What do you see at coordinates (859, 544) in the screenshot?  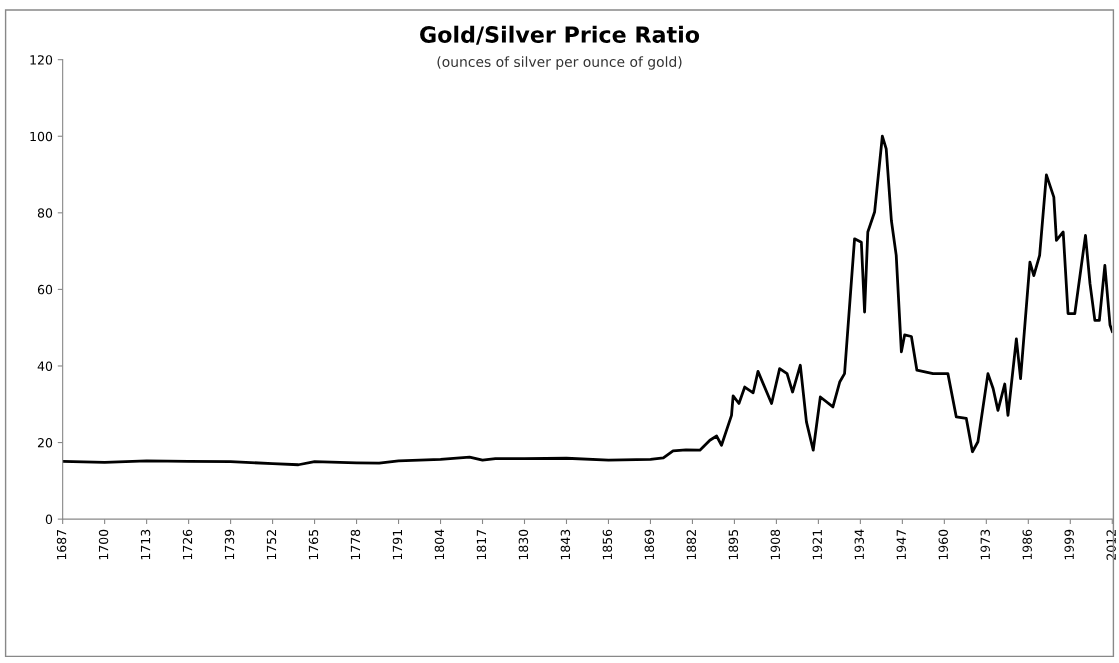 I see `x-tick-label: 1934` at bounding box center [859, 544].